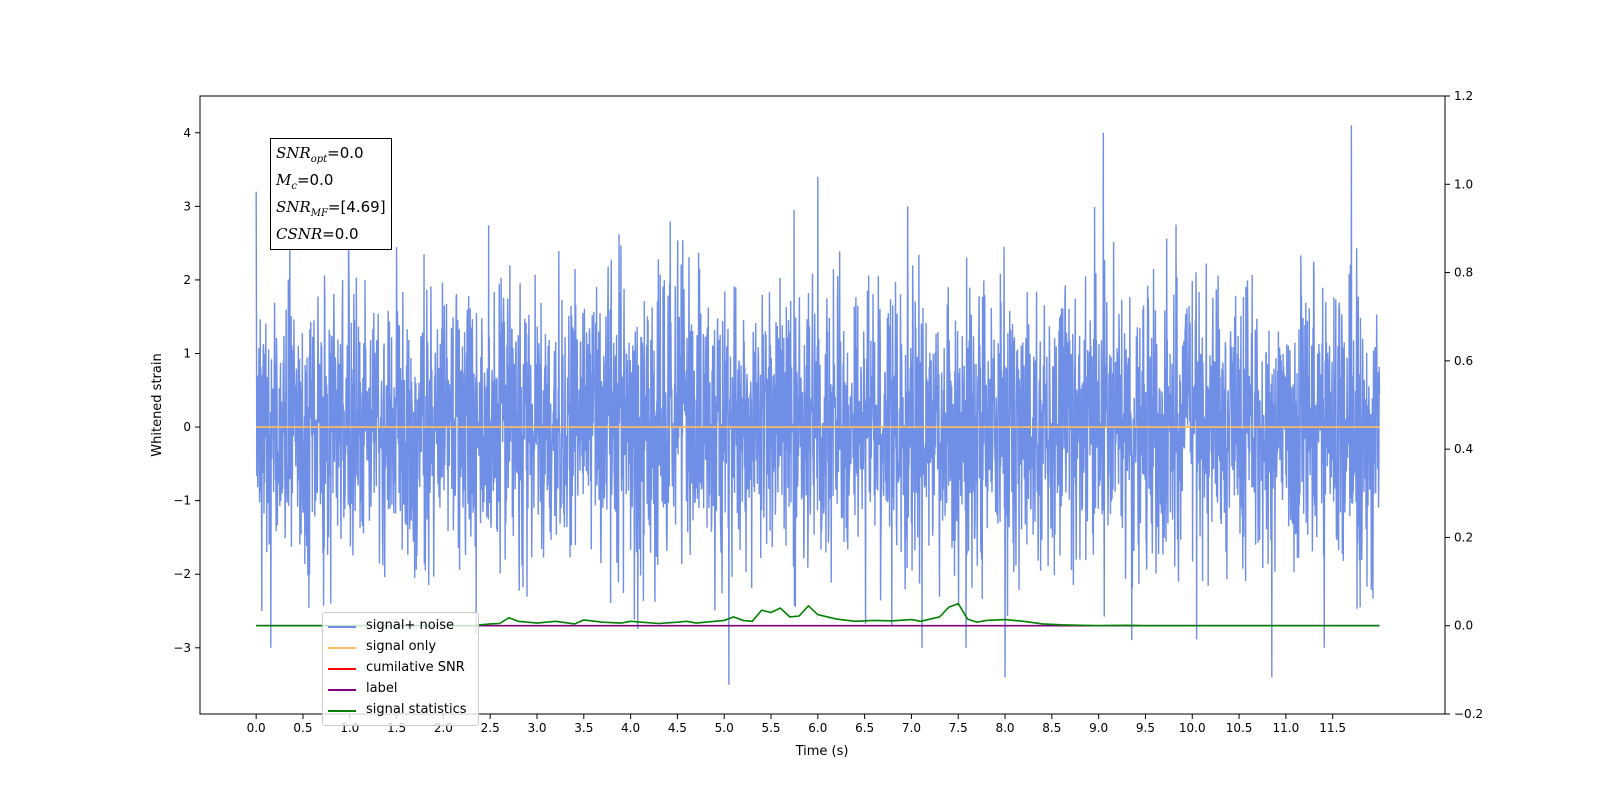 The height and width of the screenshot is (800, 1600). What do you see at coordinates (256, 728) in the screenshot?
I see `x-tick-label: 0.0` at bounding box center [256, 728].